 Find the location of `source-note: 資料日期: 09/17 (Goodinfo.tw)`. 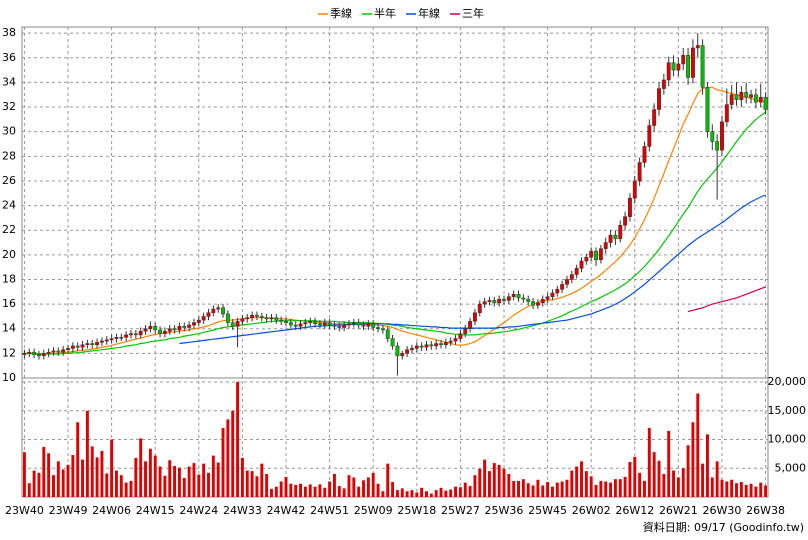

source-note: 資料日期: 09/17 (Goodinfo.tw) is located at coordinates (723, 527).